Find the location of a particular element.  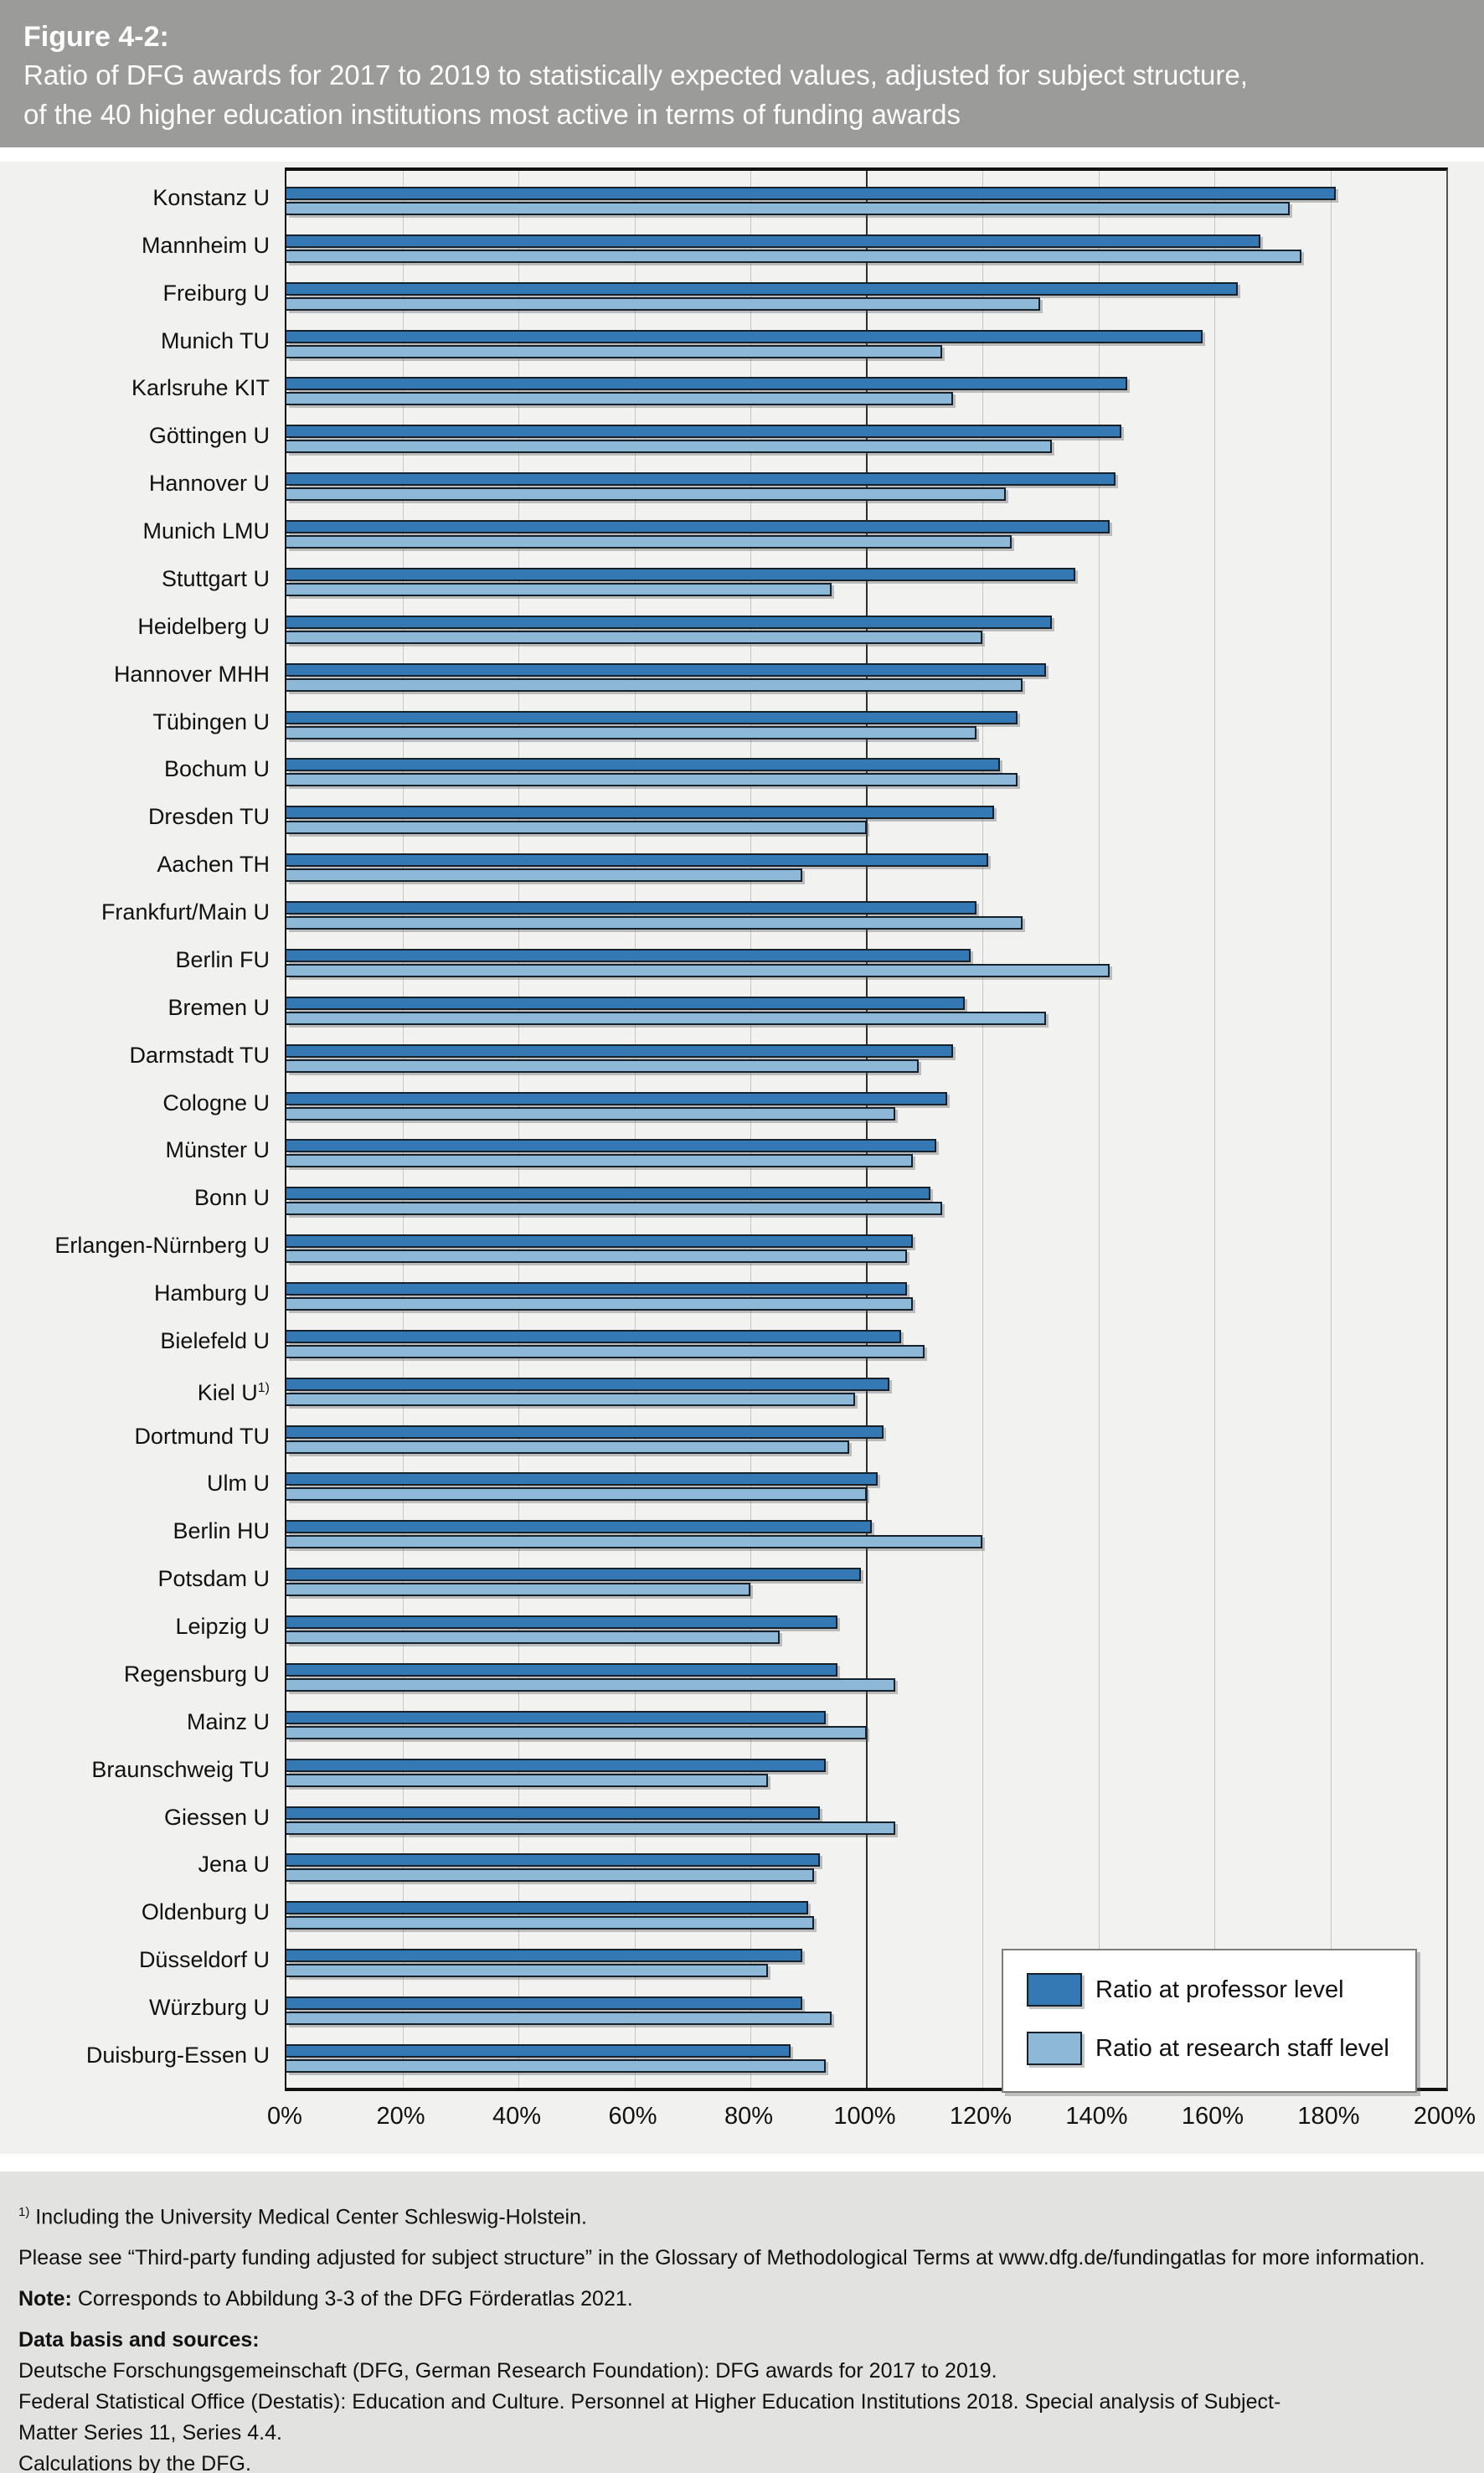

category-label: Würzburg U is located at coordinates (209, 2008).